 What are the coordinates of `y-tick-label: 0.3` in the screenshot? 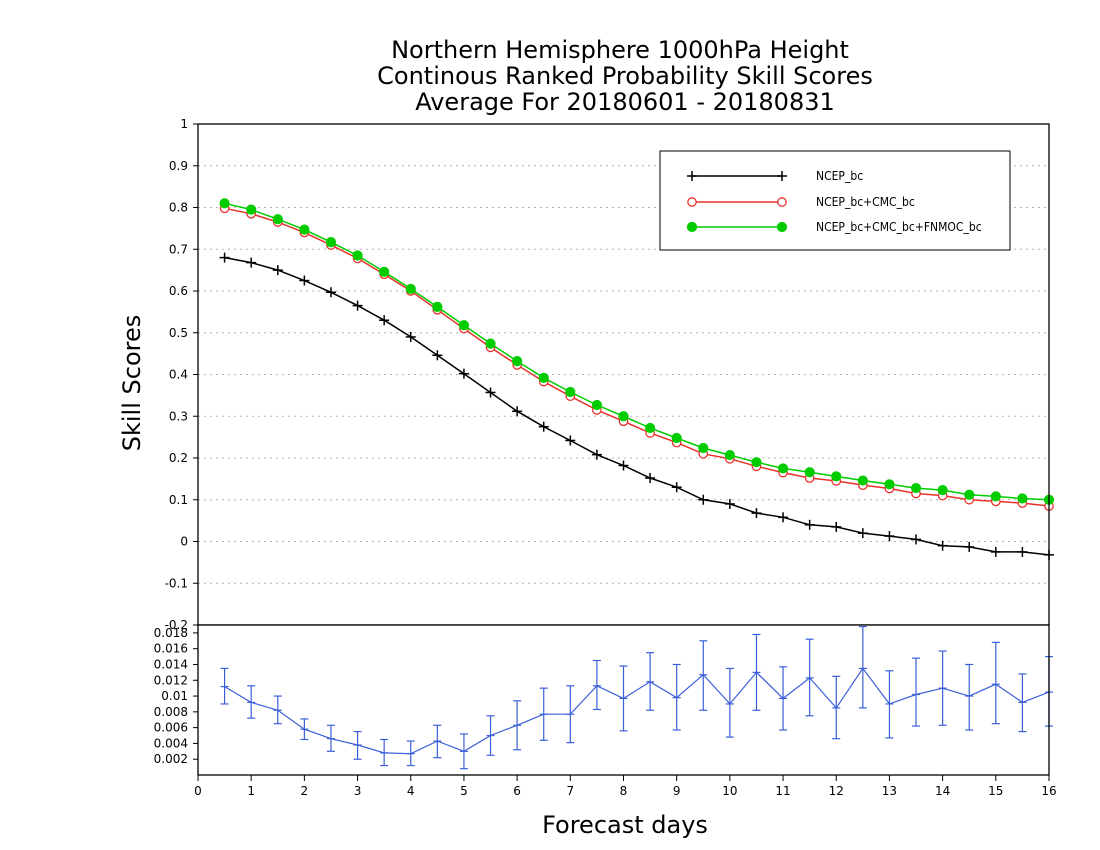 It's located at (178, 416).